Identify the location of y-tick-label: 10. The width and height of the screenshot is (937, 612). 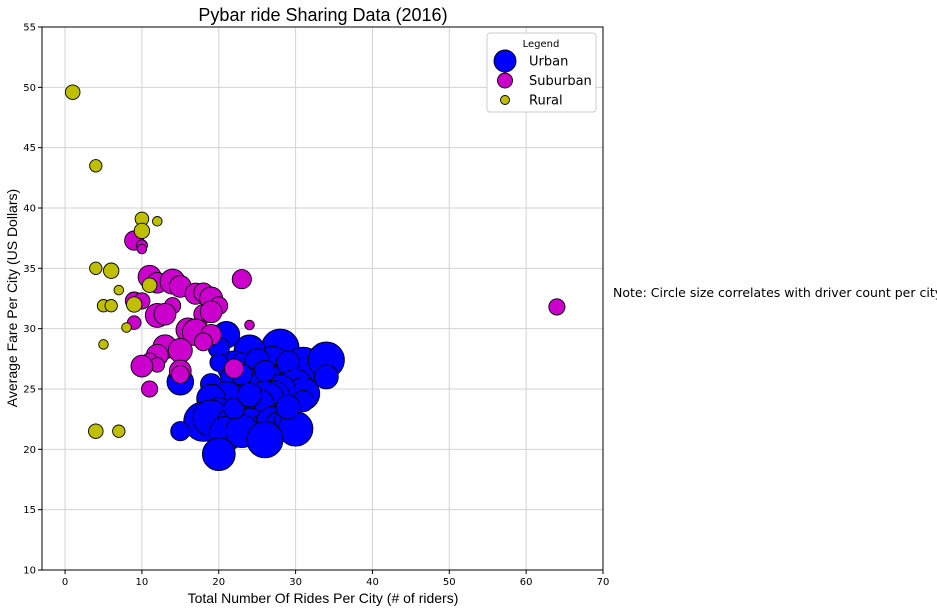
(29, 571).